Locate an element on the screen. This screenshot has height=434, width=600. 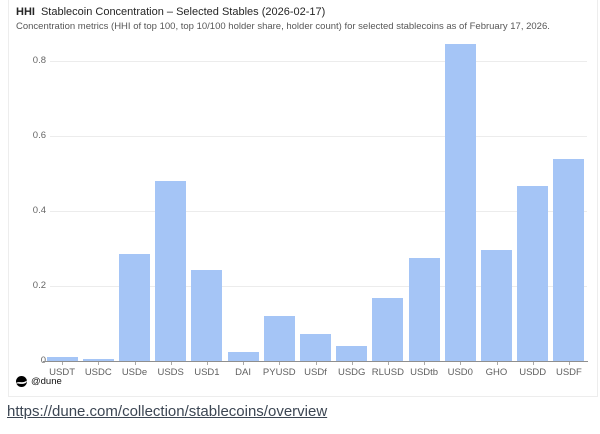
x-axis-label-USD1: USD1 is located at coordinates (207, 372).